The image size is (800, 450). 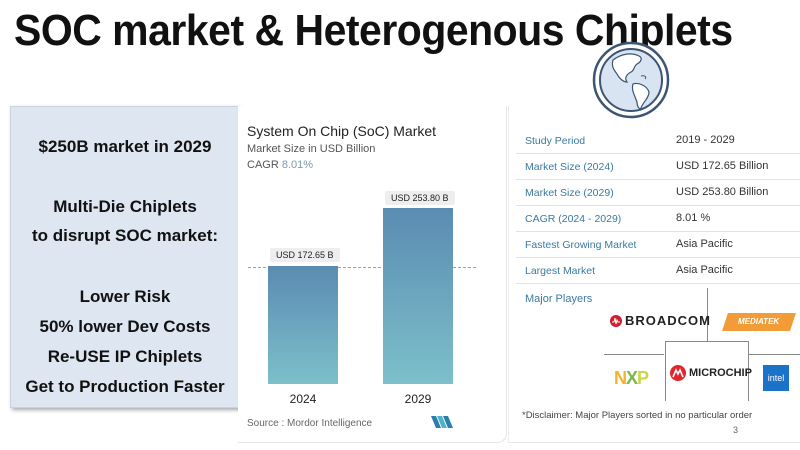 I want to click on summary-line: Lower Risk, so click(x=125, y=296).